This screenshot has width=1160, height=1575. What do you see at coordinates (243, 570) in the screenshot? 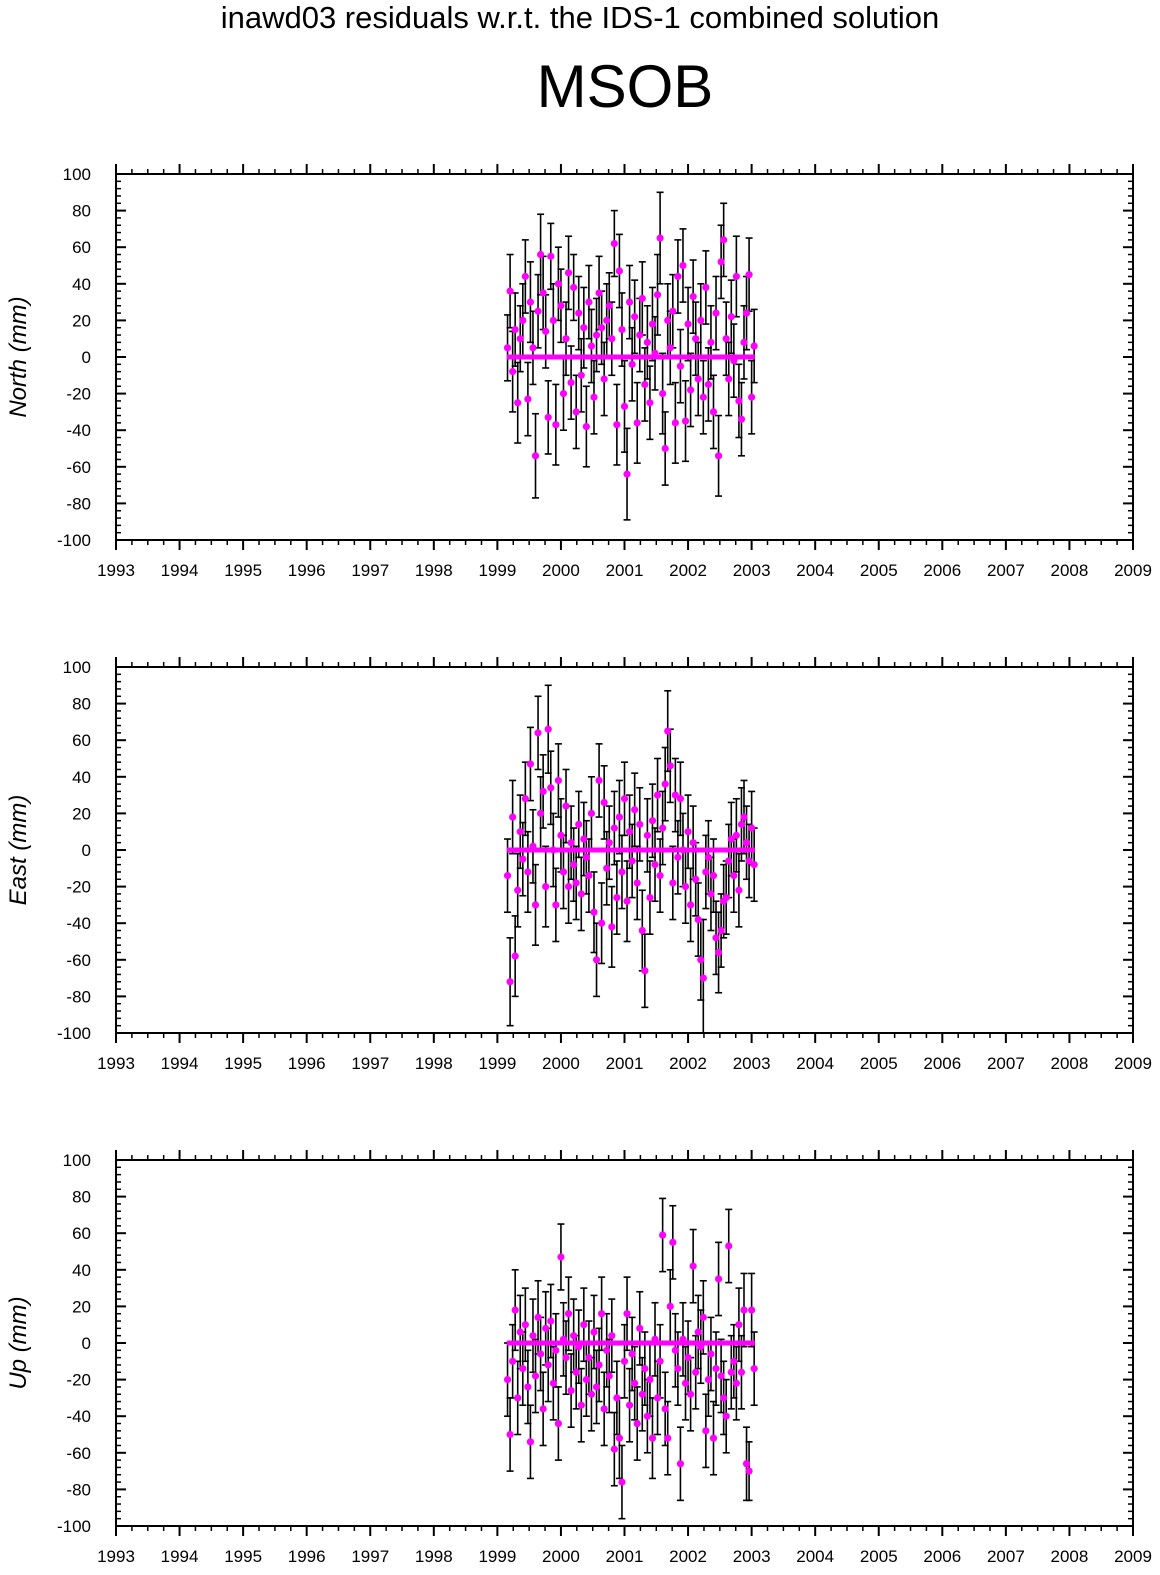
I see `x-tick-label: 1995` at bounding box center [243, 570].